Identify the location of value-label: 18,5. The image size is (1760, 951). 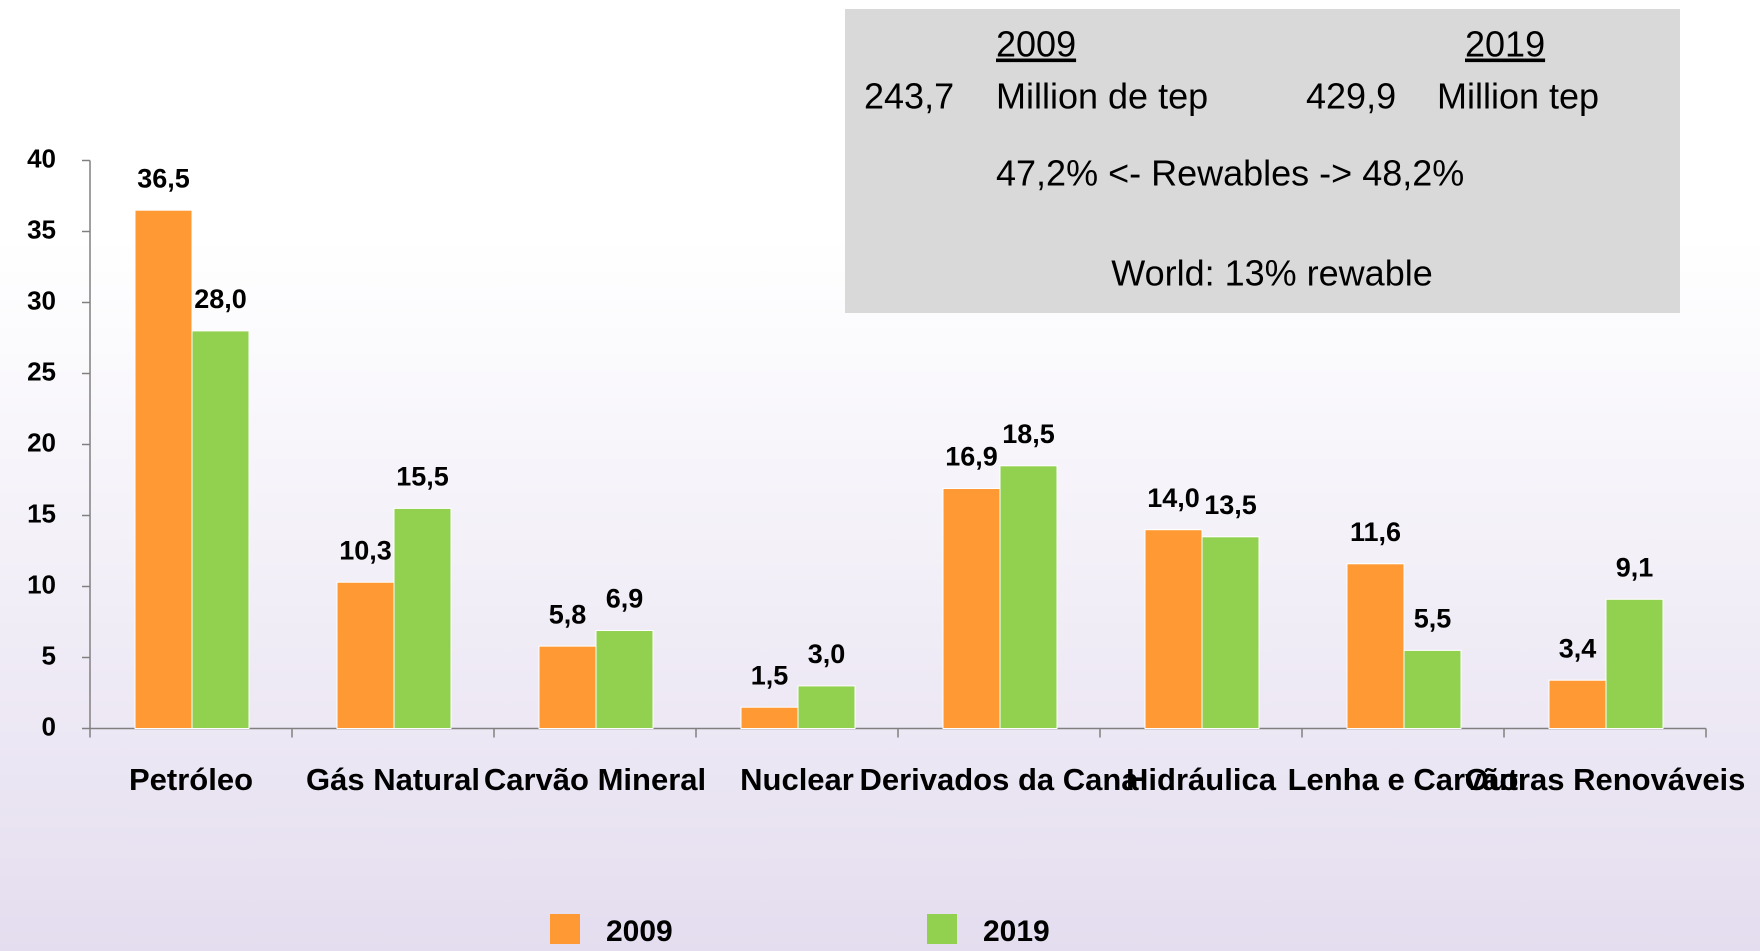
(1028, 434).